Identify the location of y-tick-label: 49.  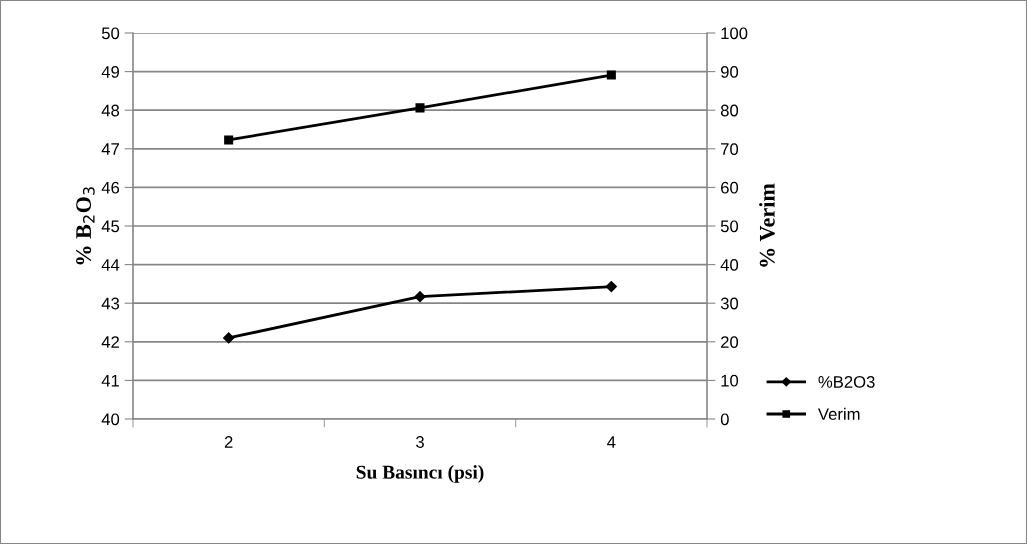
(110, 72).